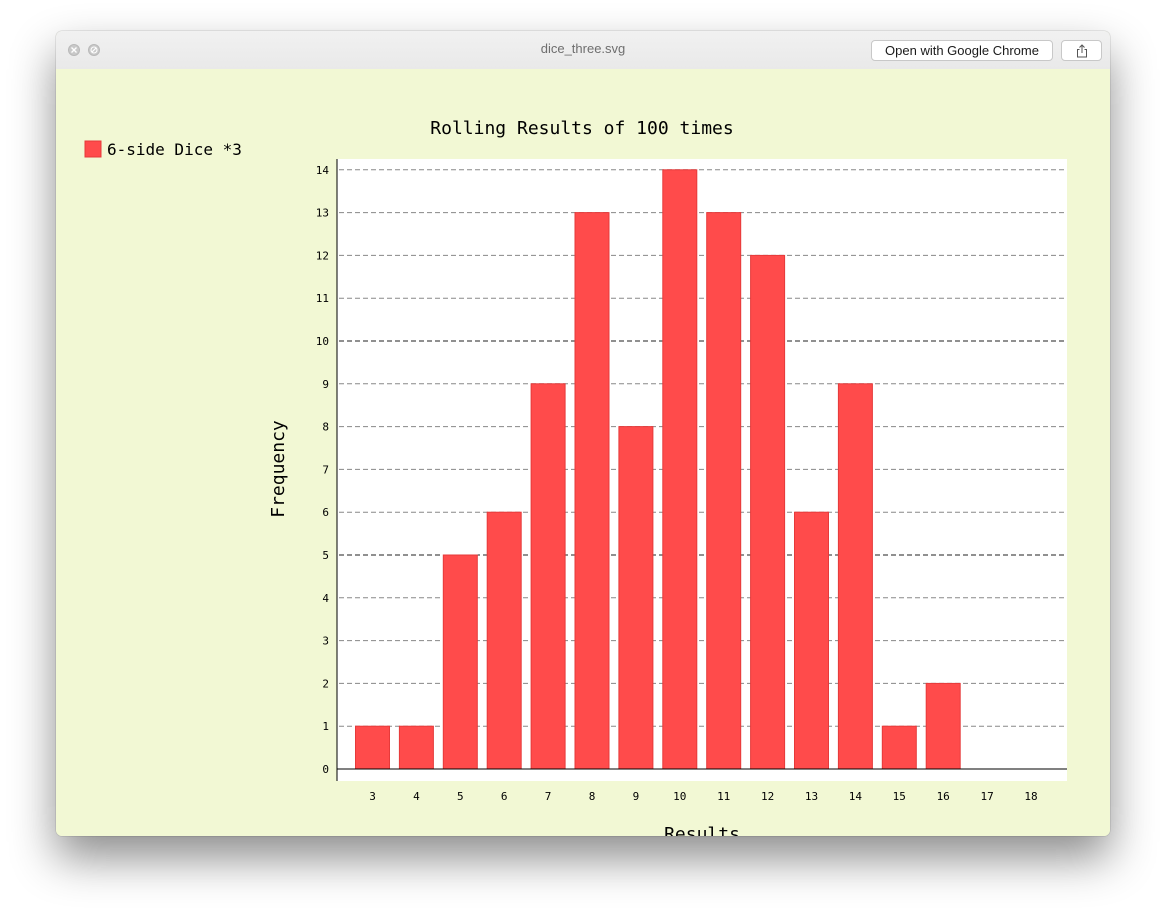 This screenshot has height=917, width=1166. I want to click on y-axis-label: Frequency, so click(278, 469).